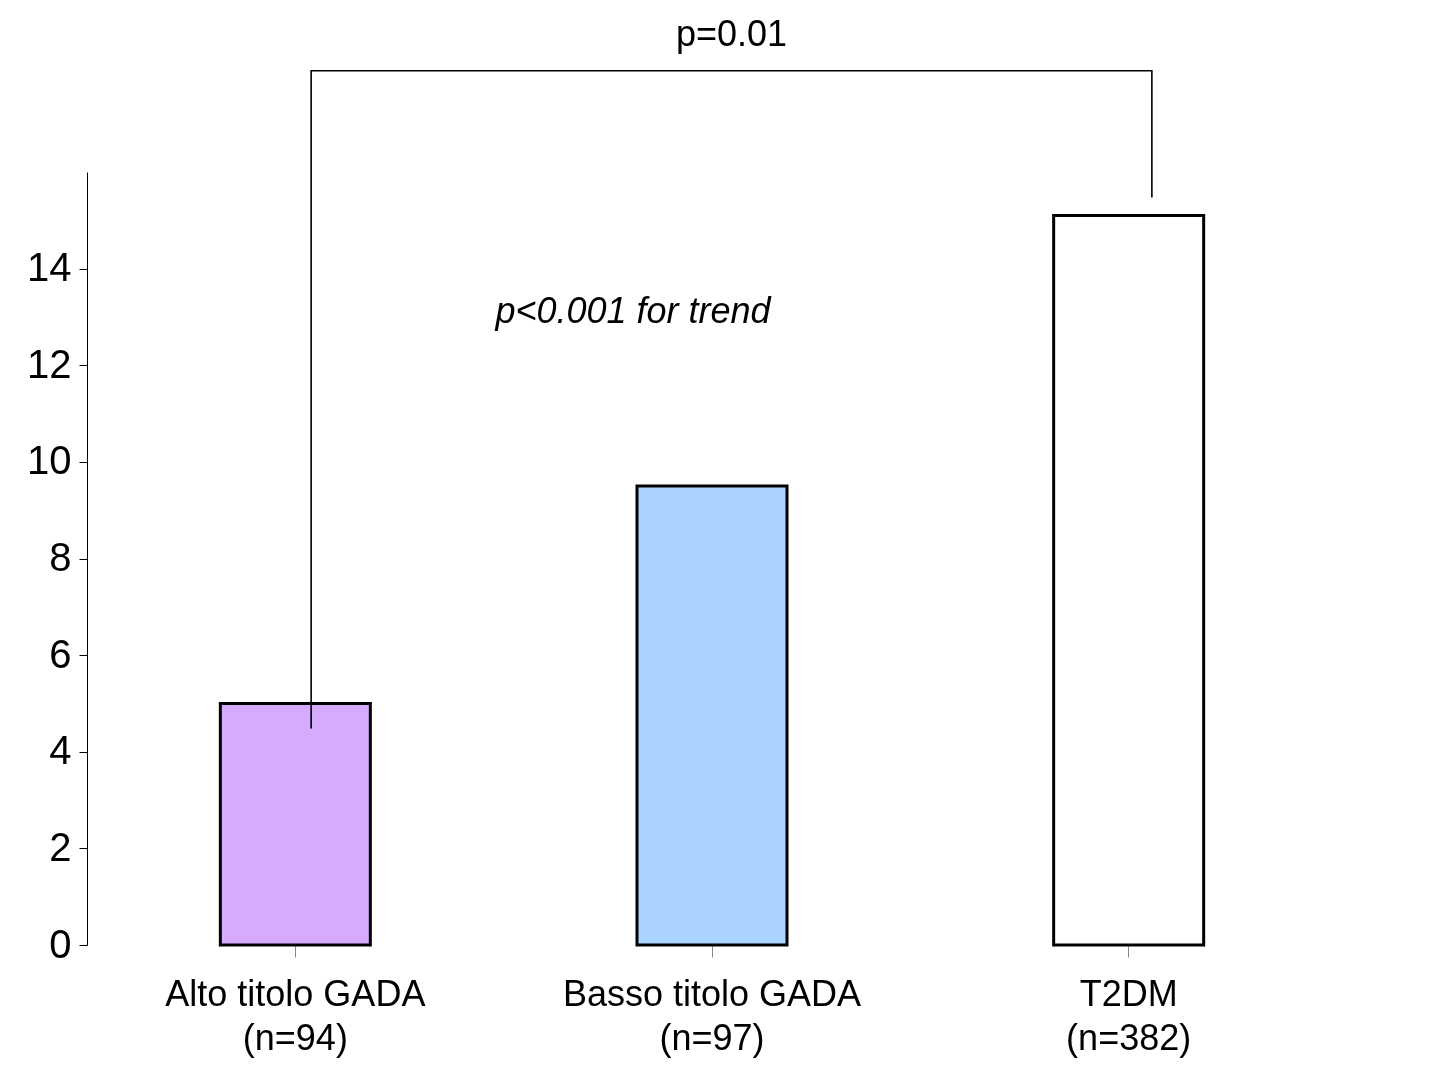  What do you see at coordinates (295, 1015) in the screenshot?
I see `x-tick-label: Alto titolo GADA (n=94)` at bounding box center [295, 1015].